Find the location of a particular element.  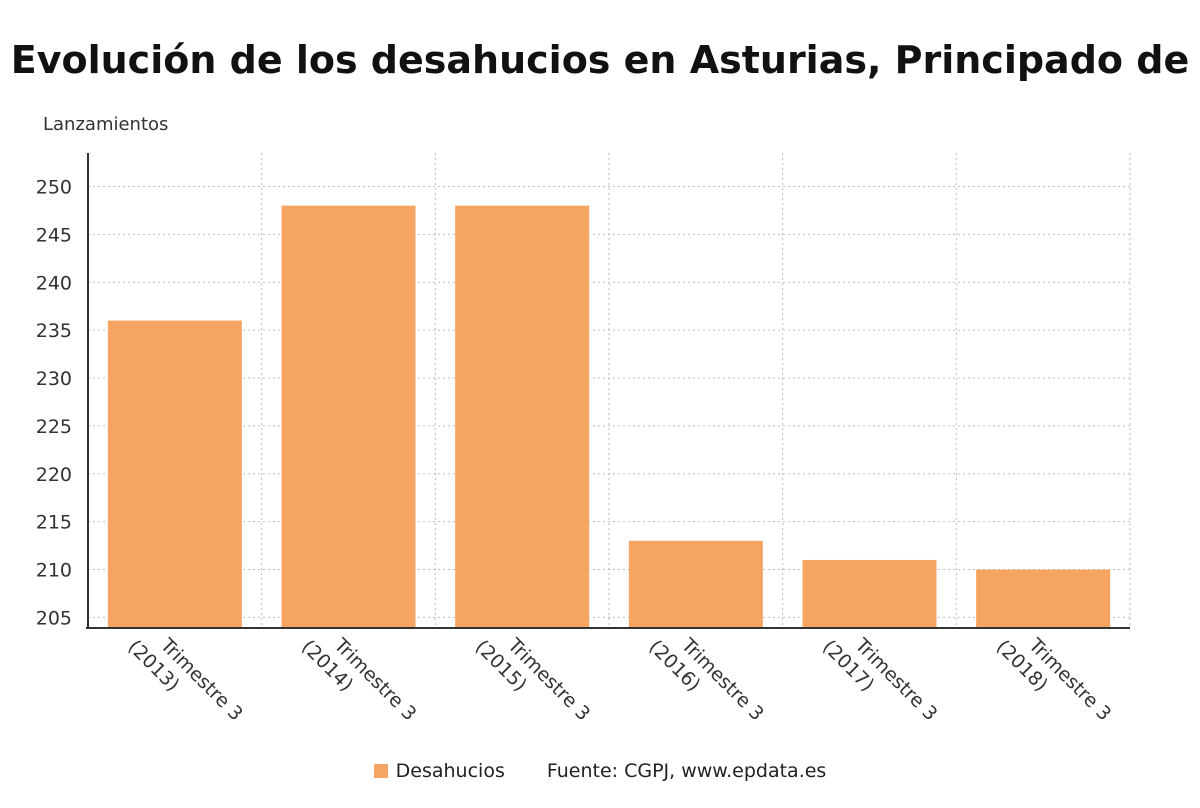

y-tick-labels: 205 210 215 220 225 230 235 240 245 250 is located at coordinates (54, 403).